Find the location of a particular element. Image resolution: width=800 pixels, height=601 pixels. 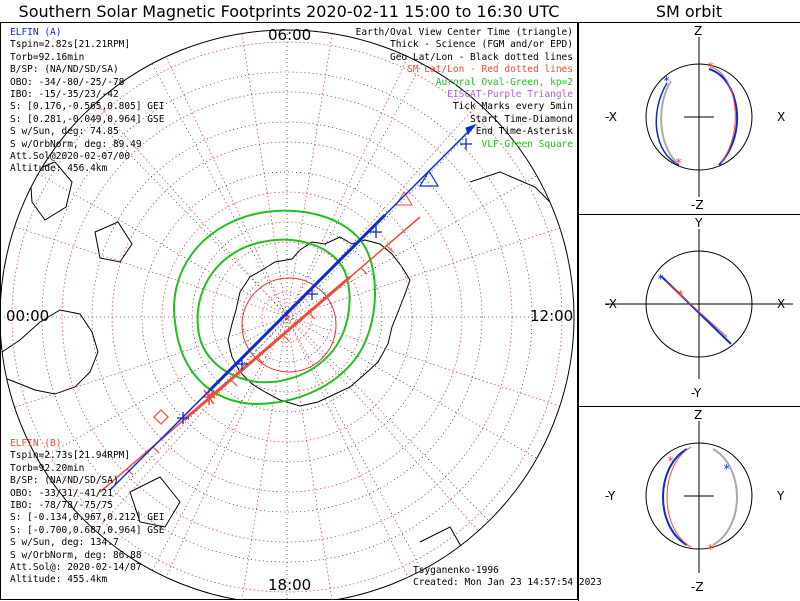

legend-line: Tick Marks every 5min is located at coordinates (512, 107).